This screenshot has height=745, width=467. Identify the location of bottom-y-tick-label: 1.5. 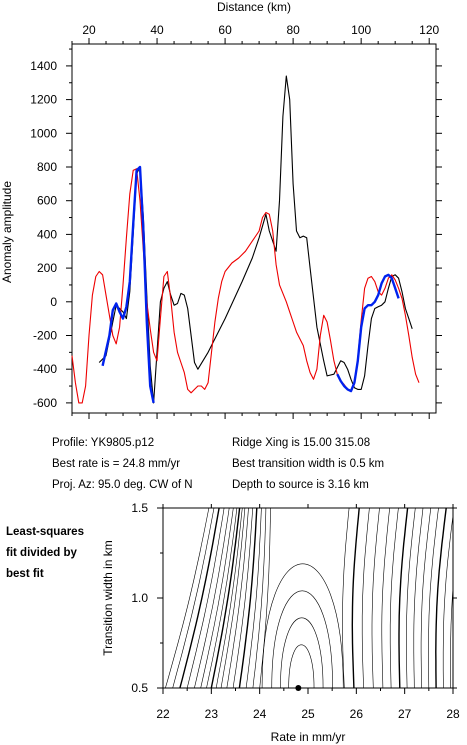
(139, 508).